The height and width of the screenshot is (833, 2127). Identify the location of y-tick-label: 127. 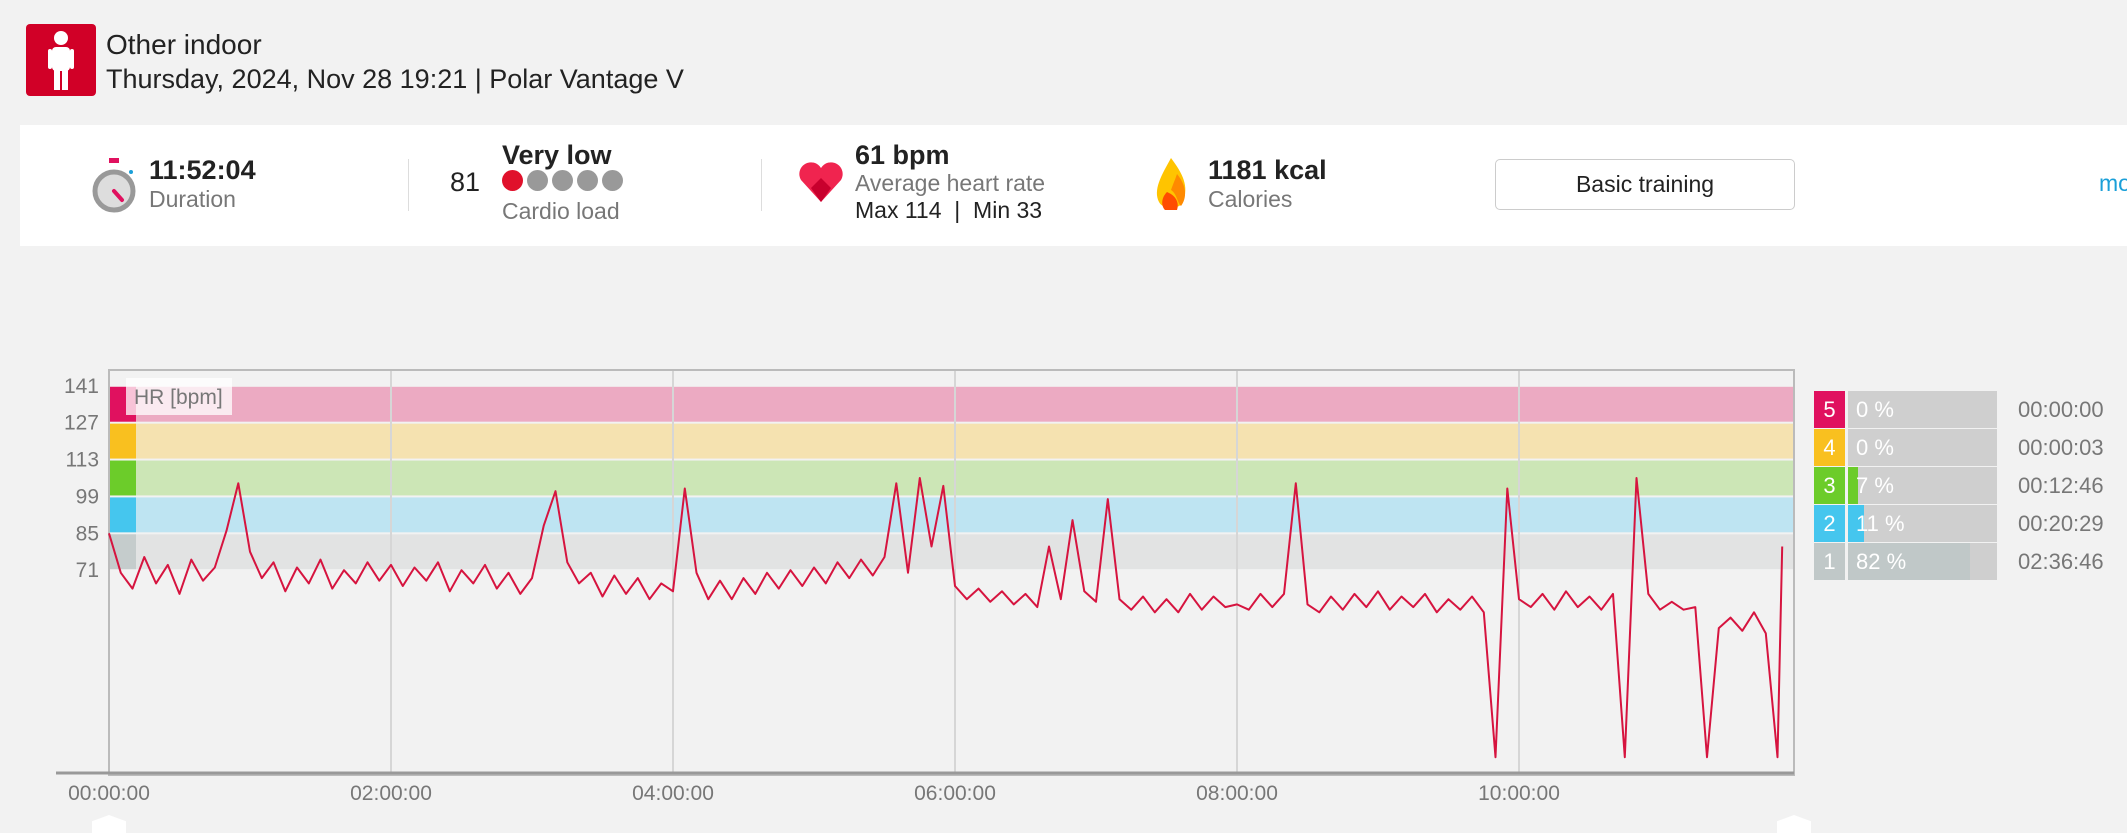
(81, 423).